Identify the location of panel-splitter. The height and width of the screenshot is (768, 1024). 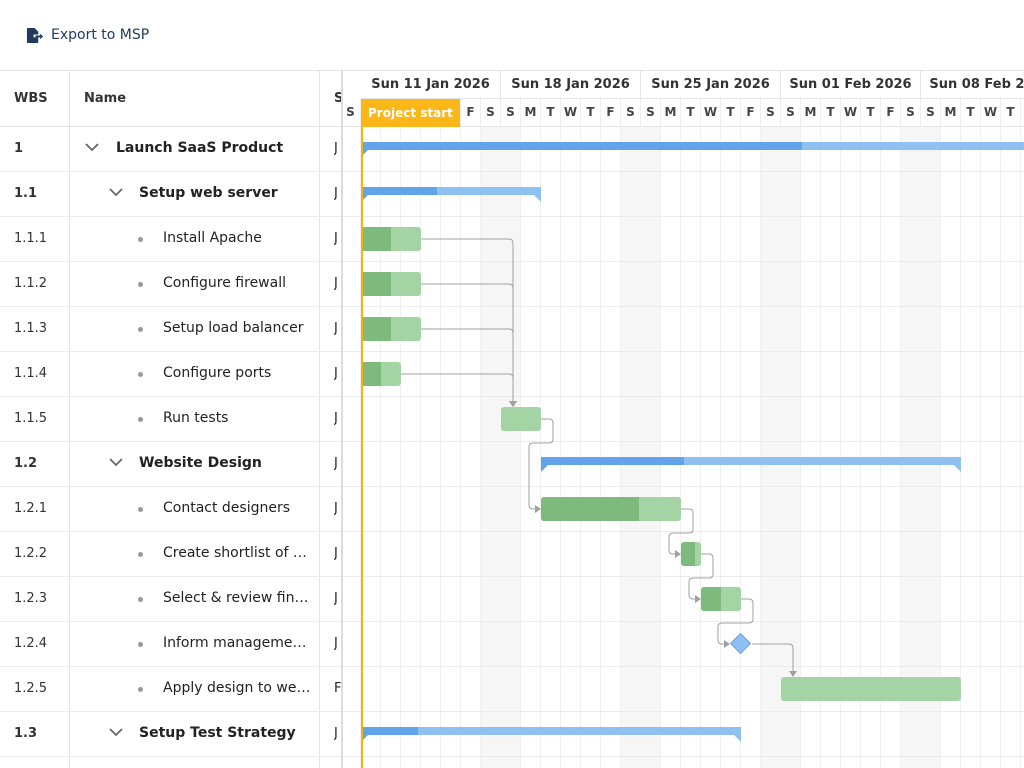
(342, 419).